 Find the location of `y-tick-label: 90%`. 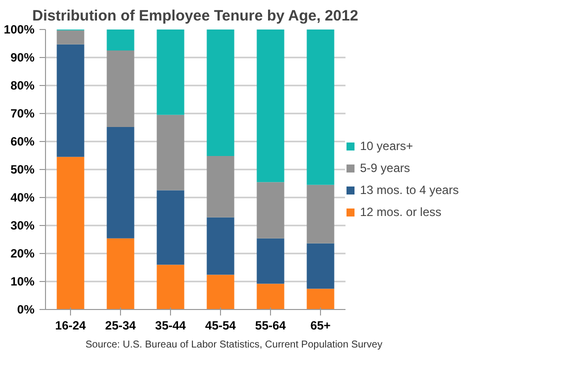

y-tick-label: 90% is located at coordinates (22, 57).